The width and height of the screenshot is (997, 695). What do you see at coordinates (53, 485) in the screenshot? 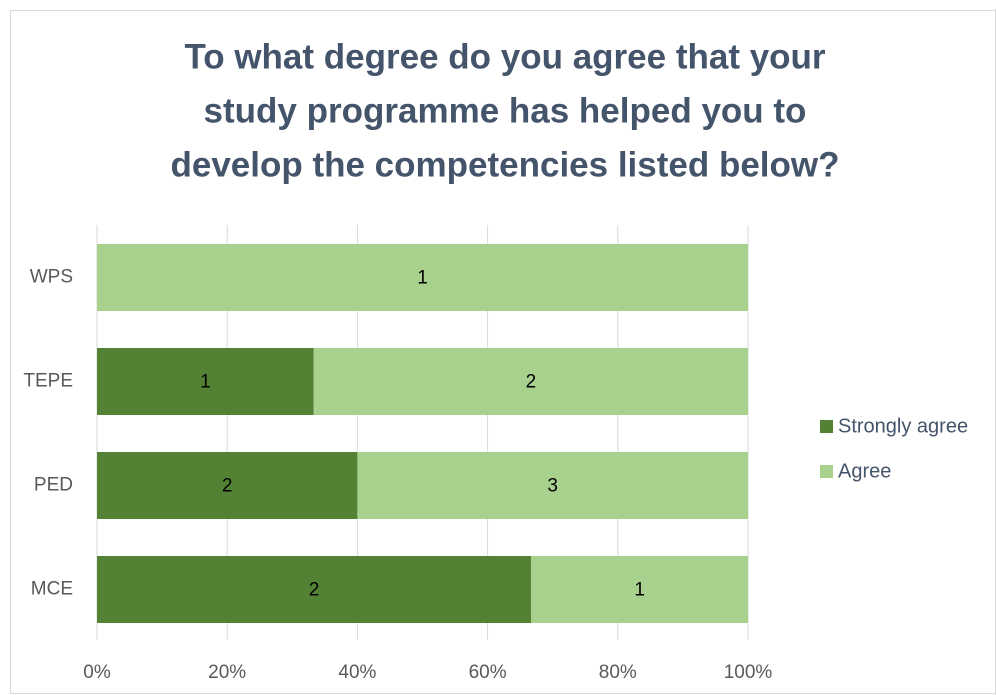
I see `y-tick-label: PED` at bounding box center [53, 485].